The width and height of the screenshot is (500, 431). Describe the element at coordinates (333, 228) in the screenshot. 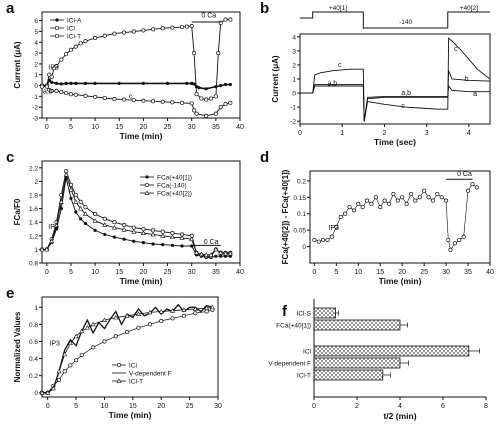

I see `chart-d-annotation: IP3` at that location.